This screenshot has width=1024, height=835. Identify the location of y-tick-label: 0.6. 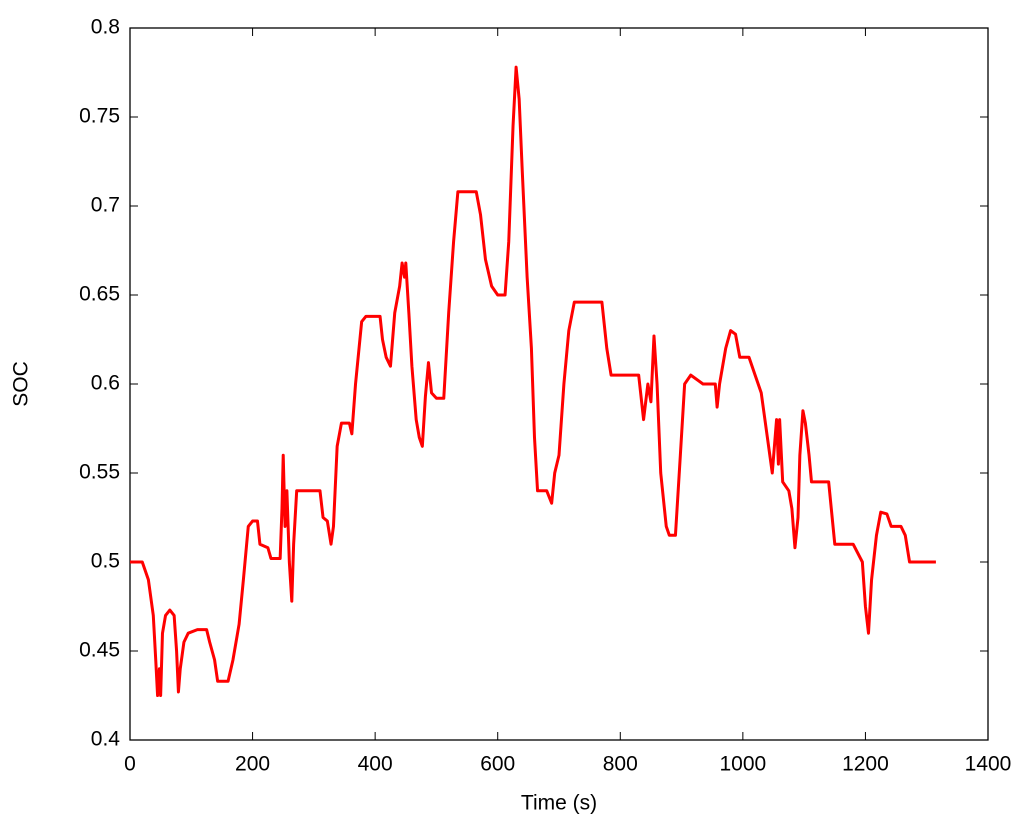
(105, 383).